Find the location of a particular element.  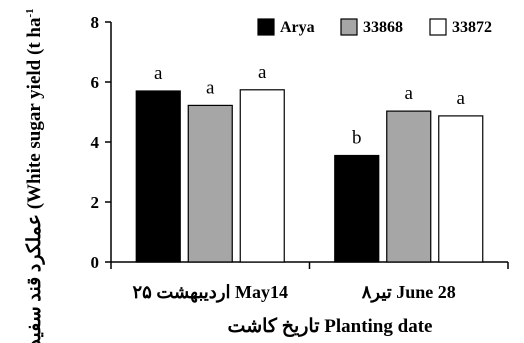

y-tick-label: 6 is located at coordinates (95, 82).